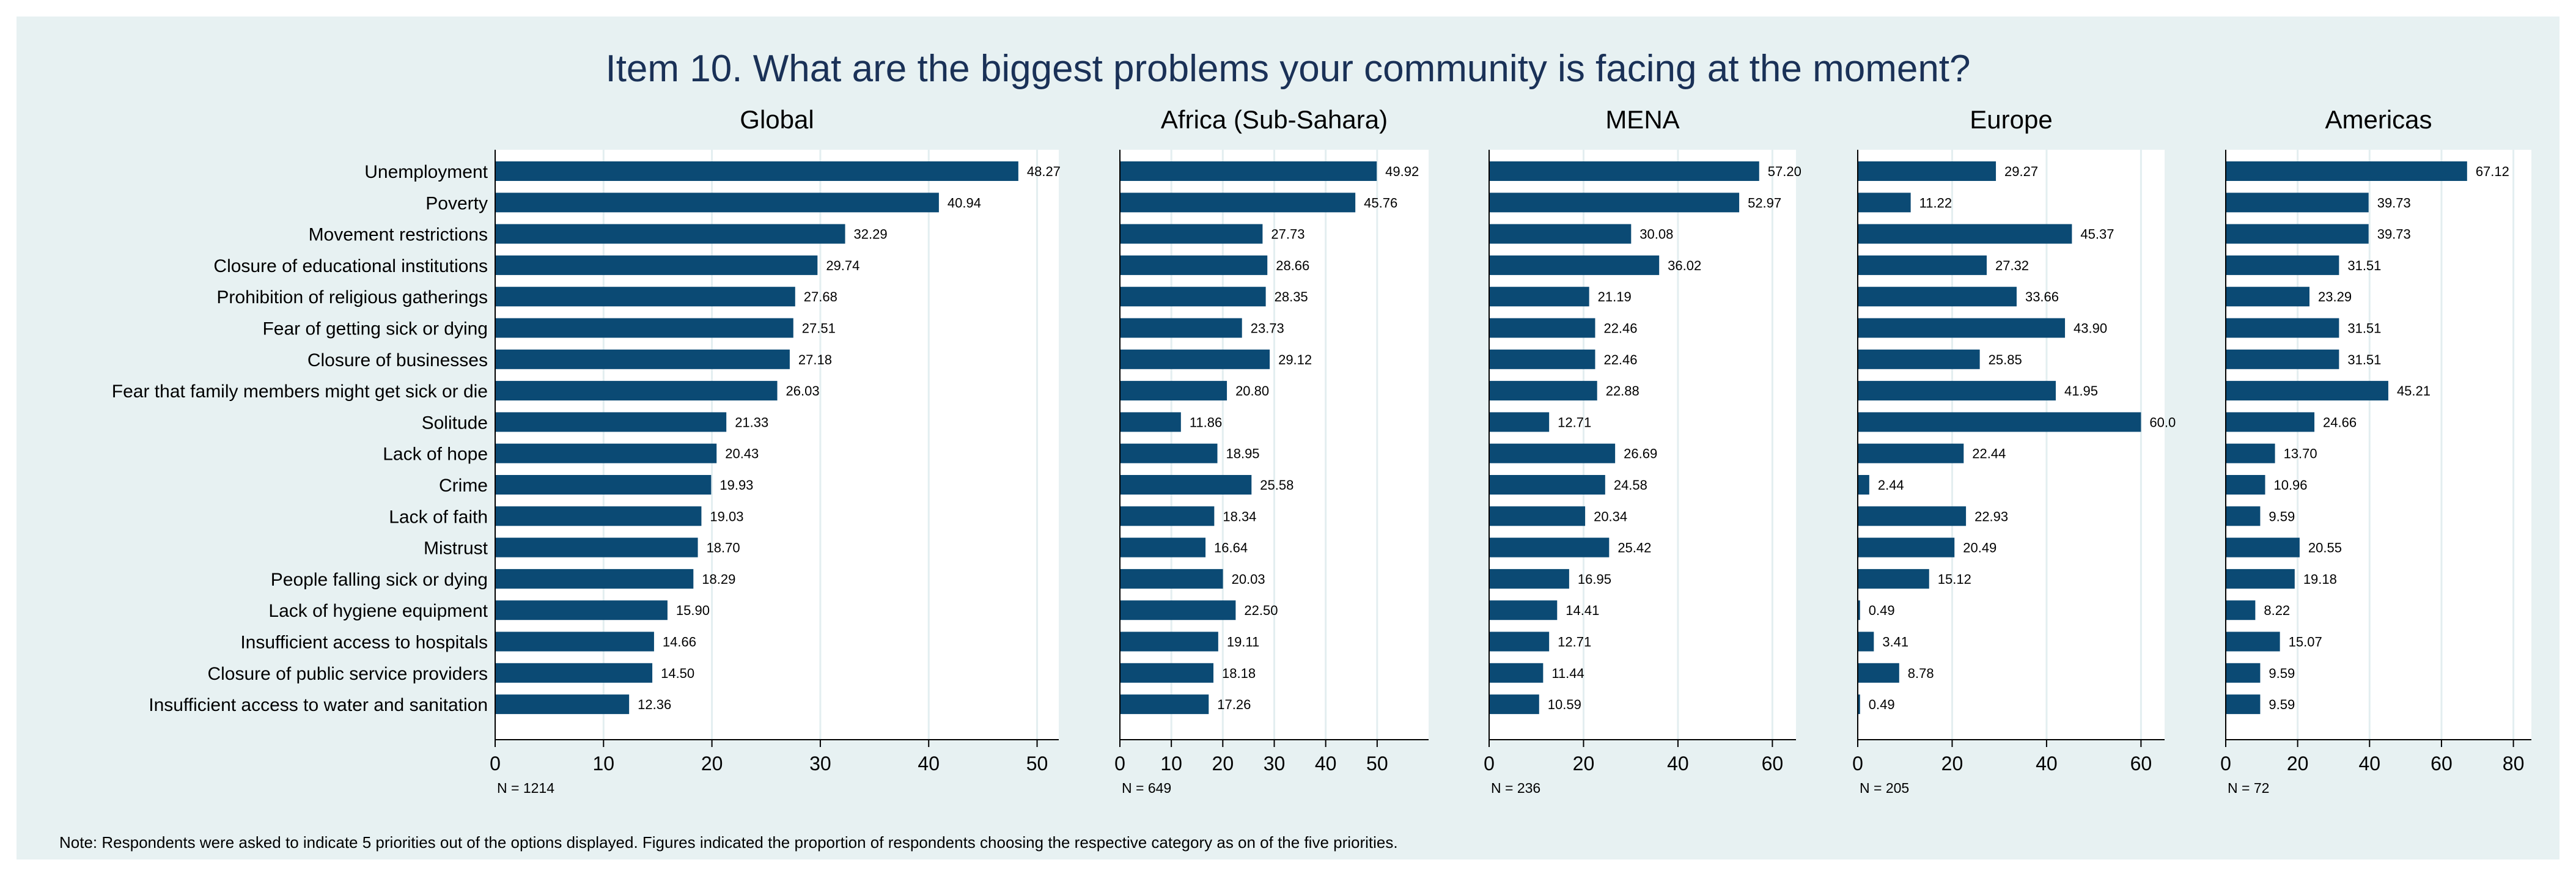 The width and height of the screenshot is (2576, 876). What do you see at coordinates (1275, 119) in the screenshot?
I see `panel-title: Africa (Sub-Sahara)` at bounding box center [1275, 119].